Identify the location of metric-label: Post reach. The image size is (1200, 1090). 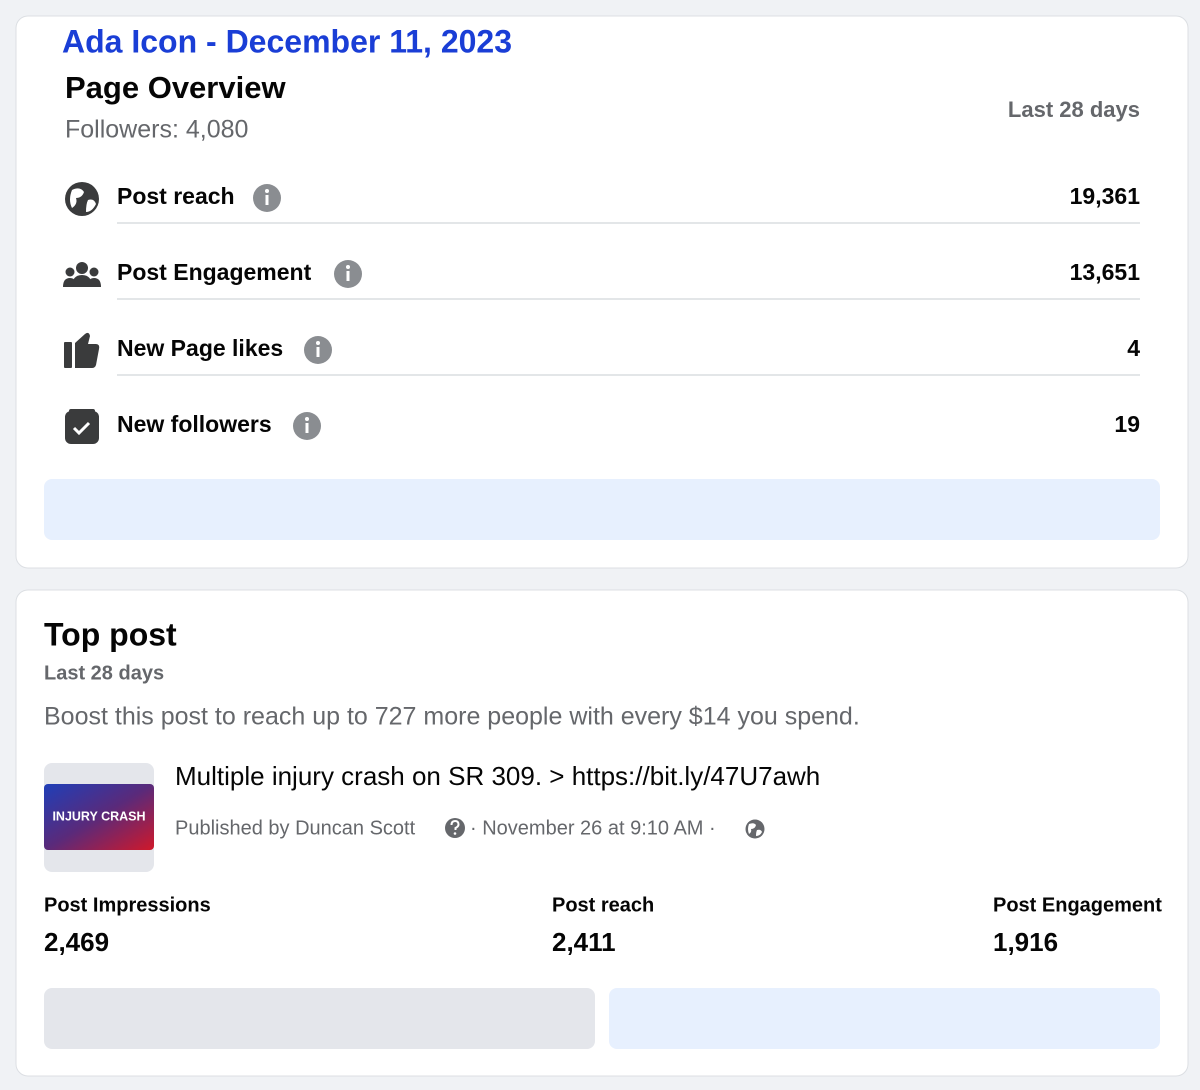
(176, 196).